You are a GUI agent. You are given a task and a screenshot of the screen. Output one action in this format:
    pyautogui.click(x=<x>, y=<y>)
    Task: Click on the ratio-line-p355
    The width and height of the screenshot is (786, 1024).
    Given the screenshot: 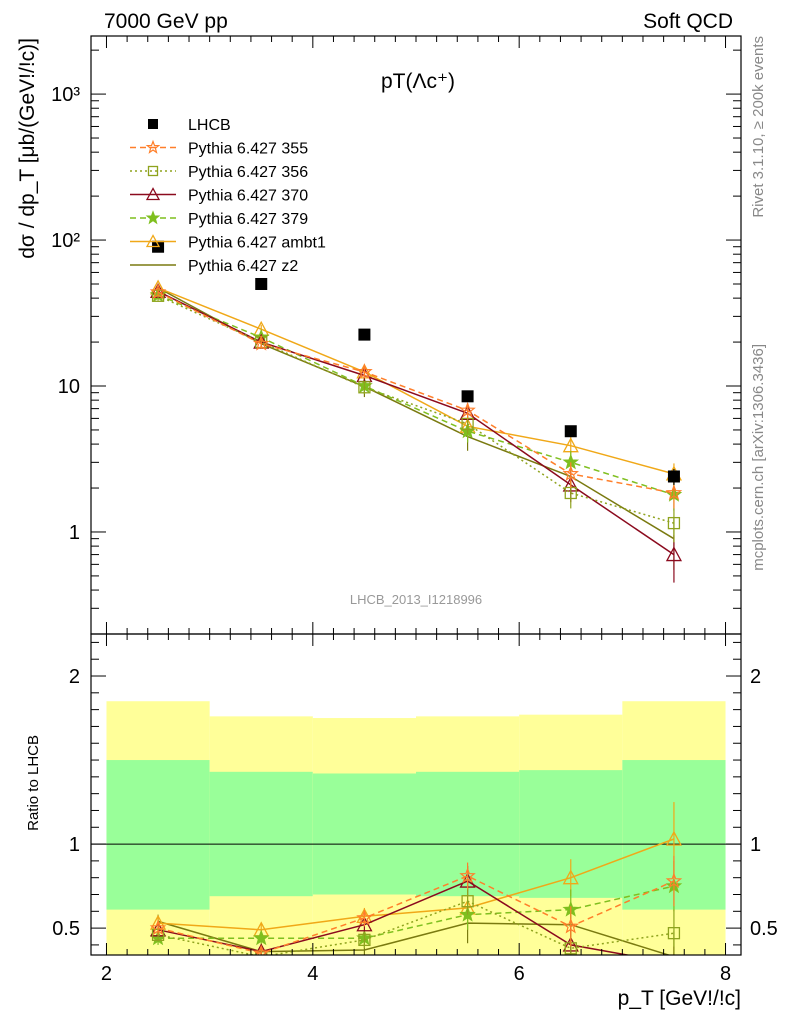 What is the action you would take?
    pyautogui.click(x=416, y=915)
    